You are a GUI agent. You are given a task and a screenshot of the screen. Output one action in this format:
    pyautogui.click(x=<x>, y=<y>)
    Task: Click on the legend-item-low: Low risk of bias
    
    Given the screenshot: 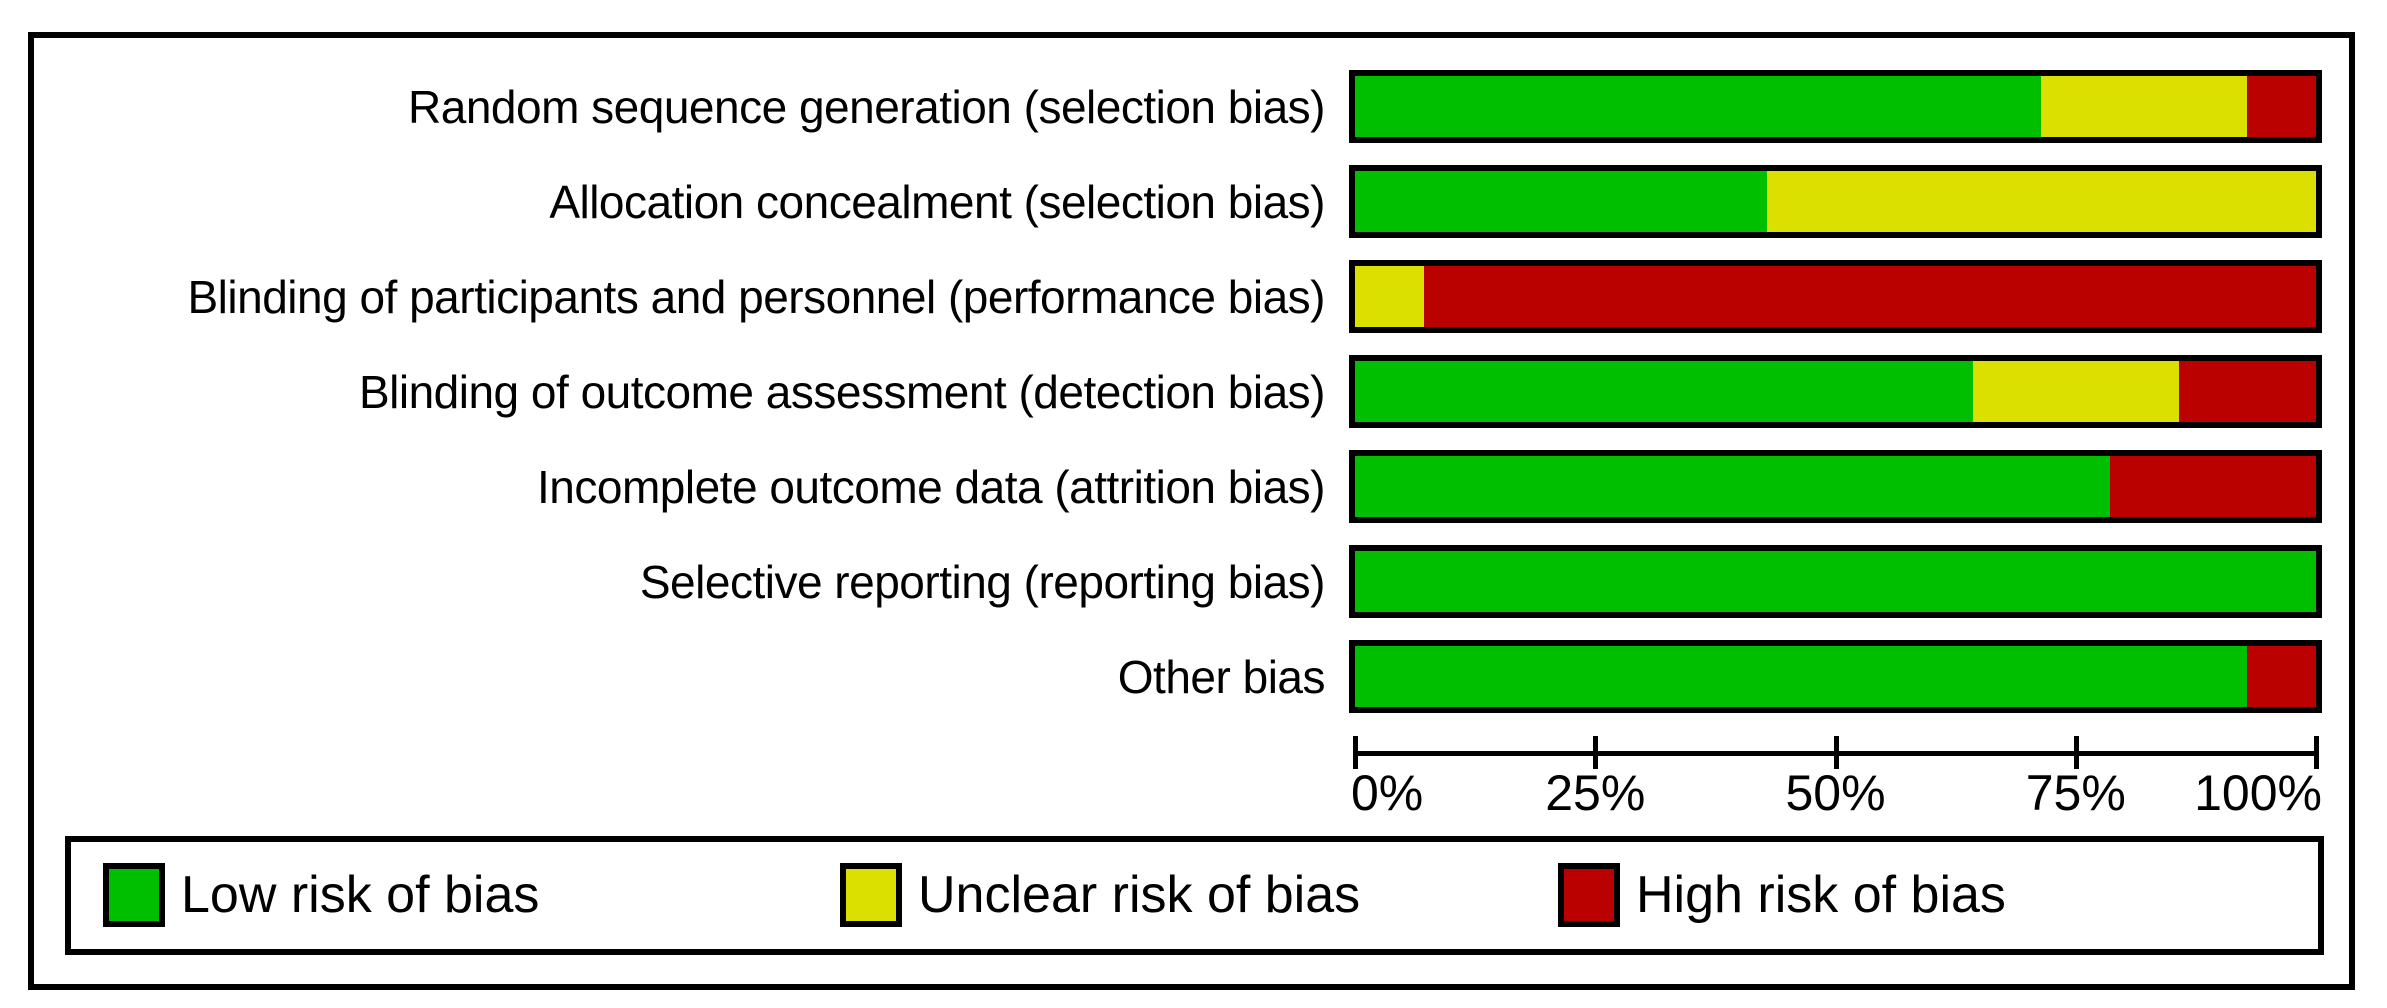 What is the action you would take?
    pyautogui.click(x=321, y=895)
    